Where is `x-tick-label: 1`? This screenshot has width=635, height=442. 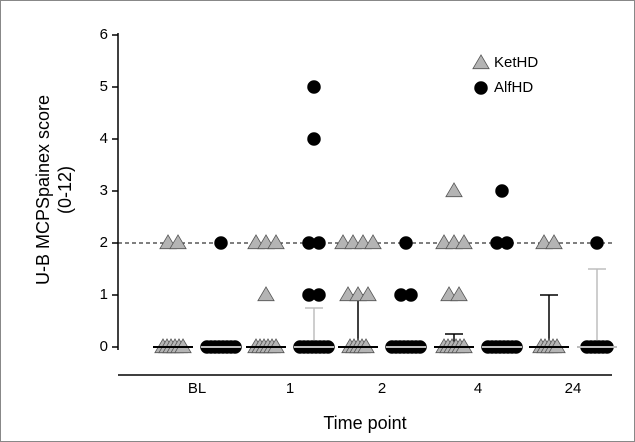
x-tick-label: 1 is located at coordinates (290, 388).